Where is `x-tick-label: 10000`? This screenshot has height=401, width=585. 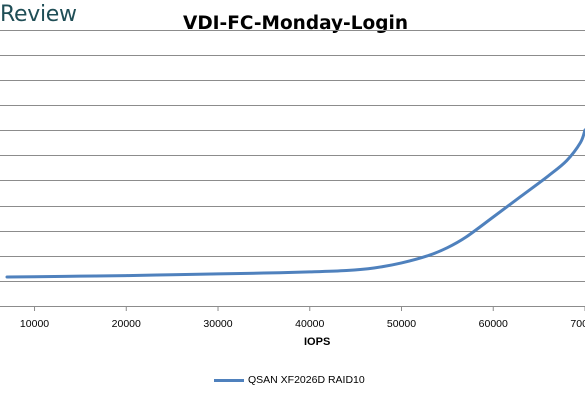 x-tick-label: 10000 is located at coordinates (34, 324).